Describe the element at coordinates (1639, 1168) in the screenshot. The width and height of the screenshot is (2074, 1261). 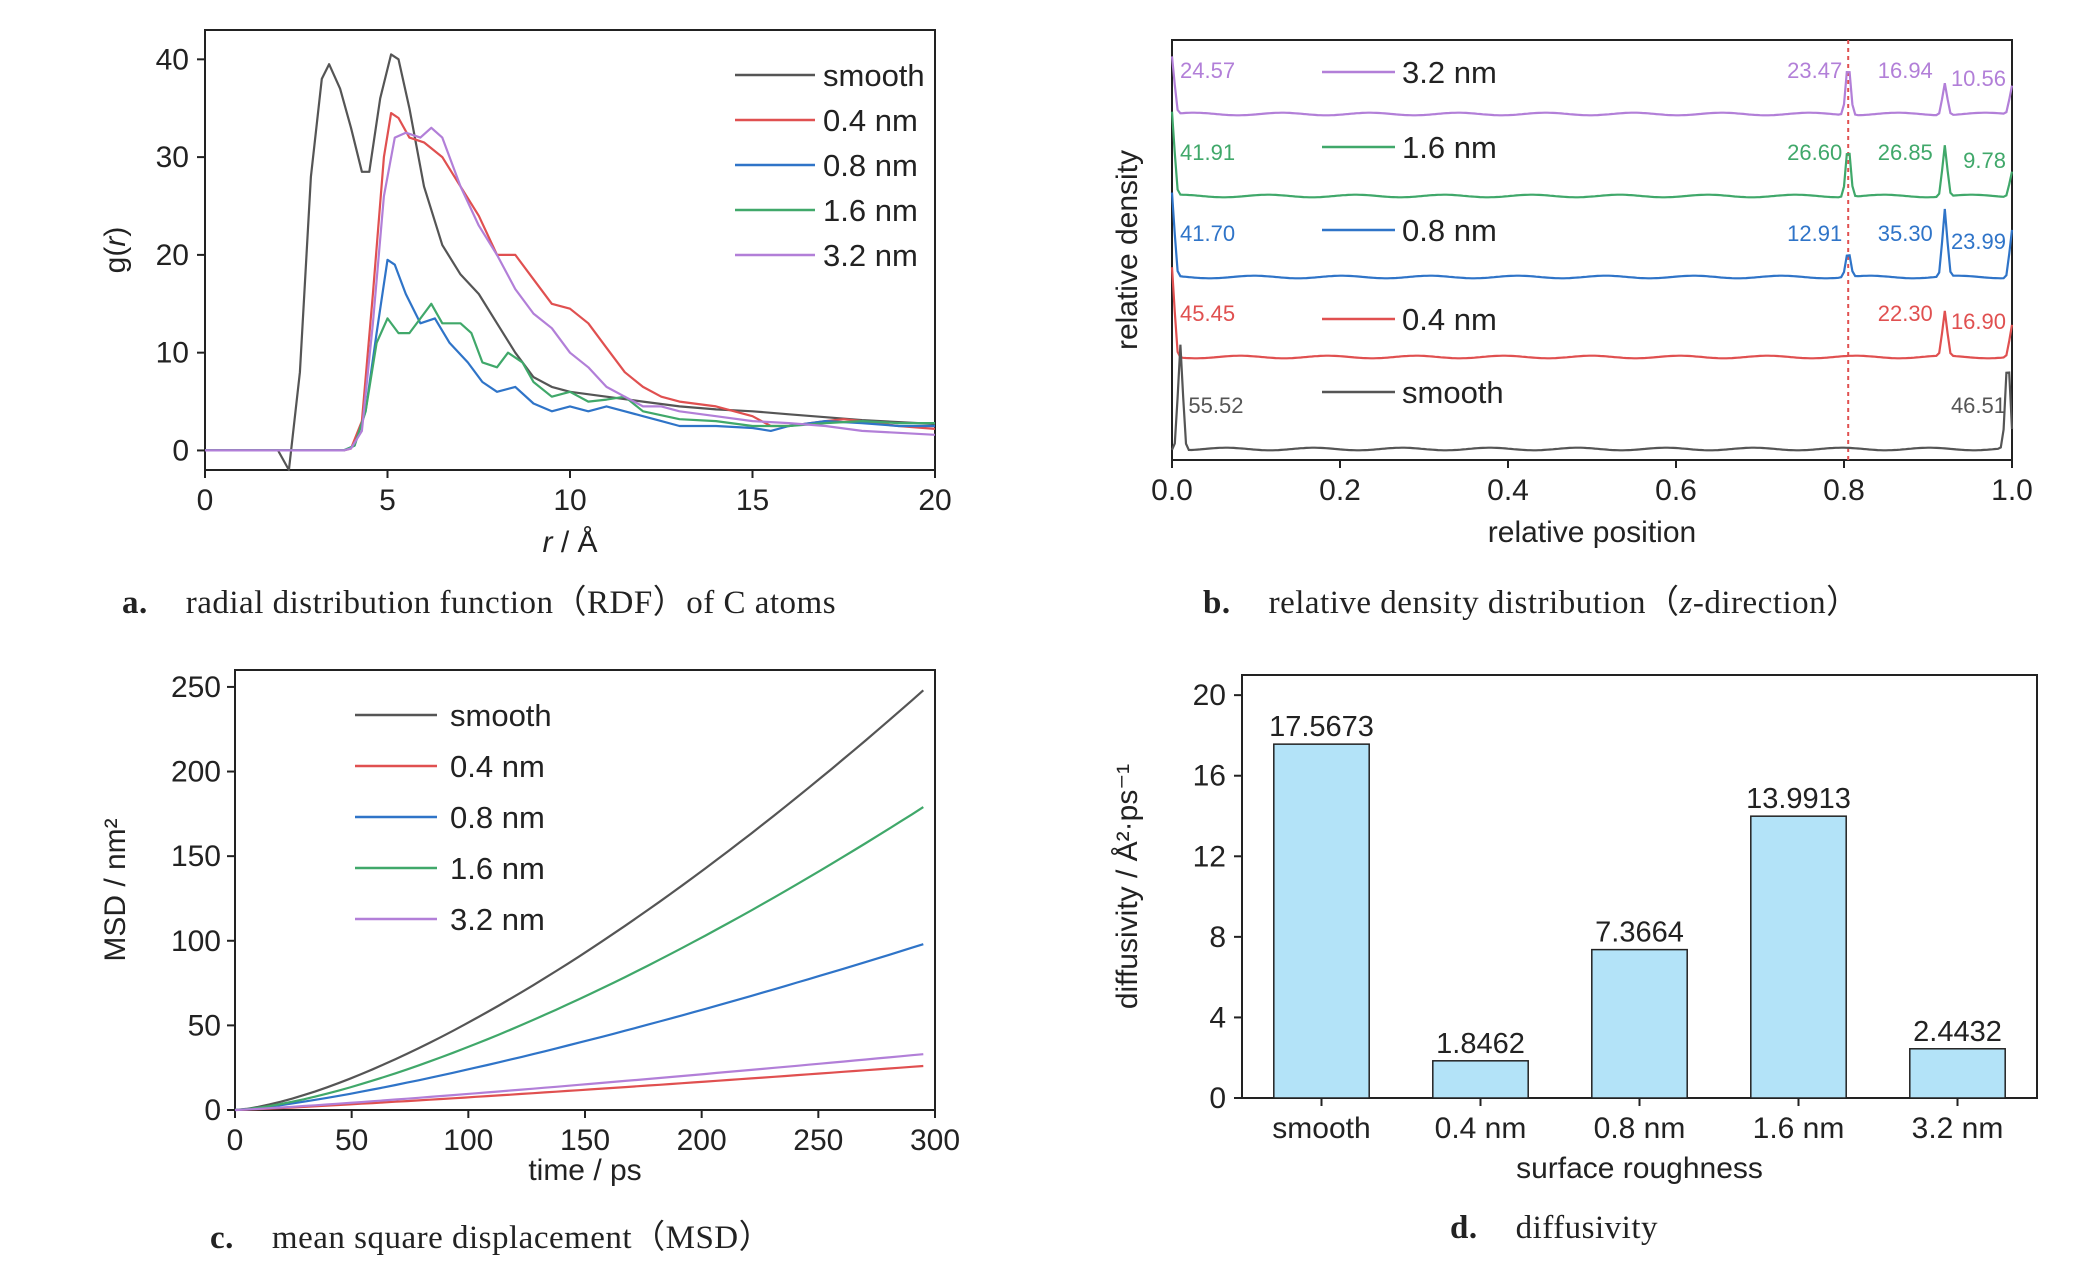
I see `x-axis-title: surface roughness` at that location.